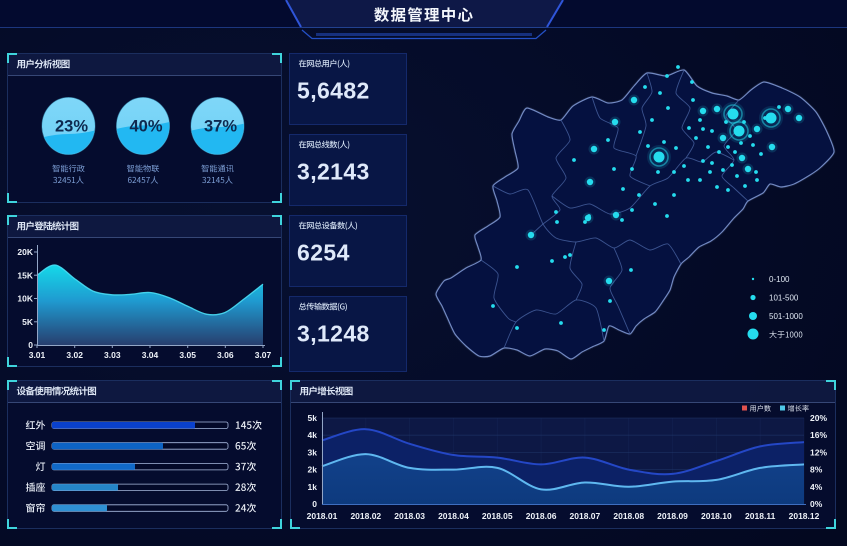 This screenshot has height=546, width=847. Describe the element at coordinates (220, 127) in the screenshot. I see `svg-text: 37%` at that location.